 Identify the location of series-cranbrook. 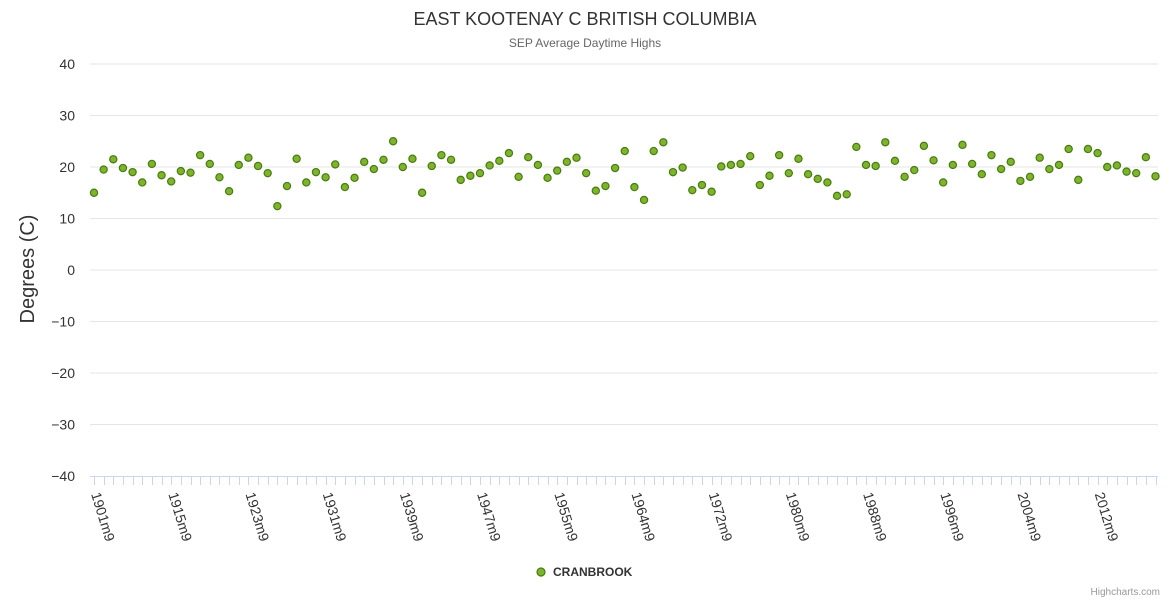
(624, 174).